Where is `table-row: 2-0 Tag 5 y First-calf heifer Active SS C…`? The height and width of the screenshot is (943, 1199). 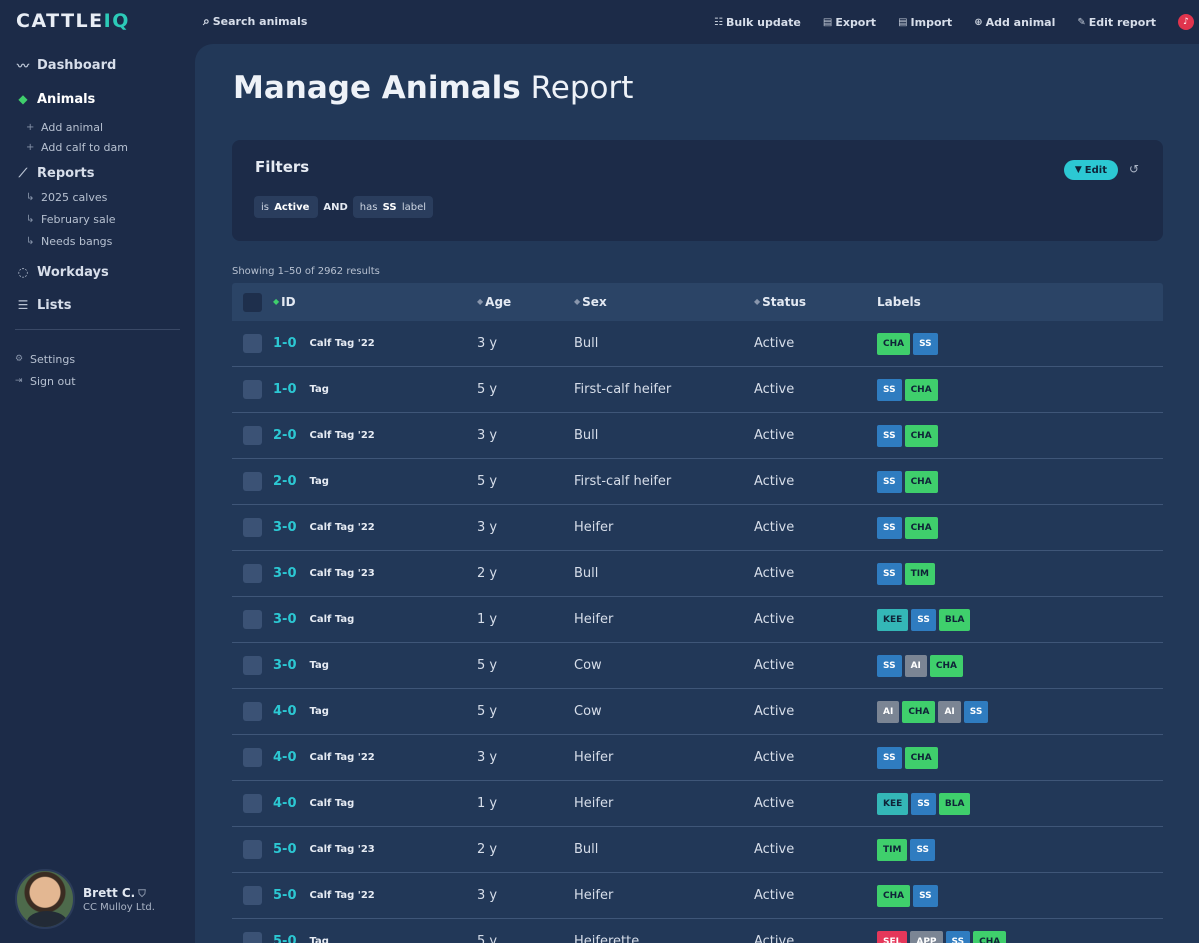
table-row: 2-0 Tag 5 y First-calf heifer Active SS C… is located at coordinates (697, 482).